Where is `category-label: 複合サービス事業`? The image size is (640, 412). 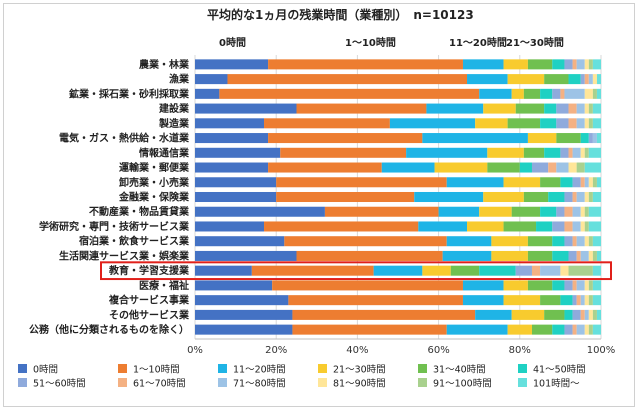
category-label: 複合サービス事業 is located at coordinates (149, 300).